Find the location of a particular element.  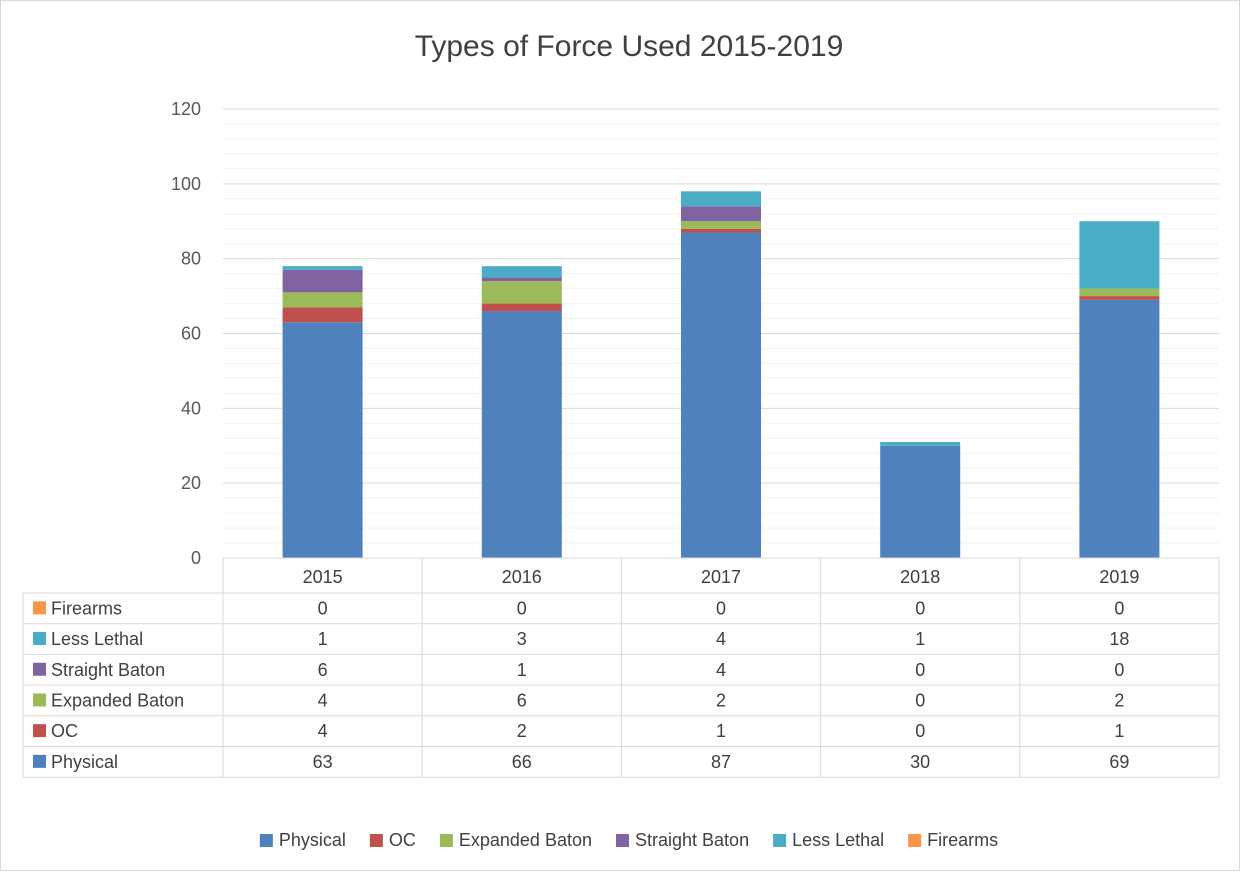

table-series-label: Physical is located at coordinates (84, 762).